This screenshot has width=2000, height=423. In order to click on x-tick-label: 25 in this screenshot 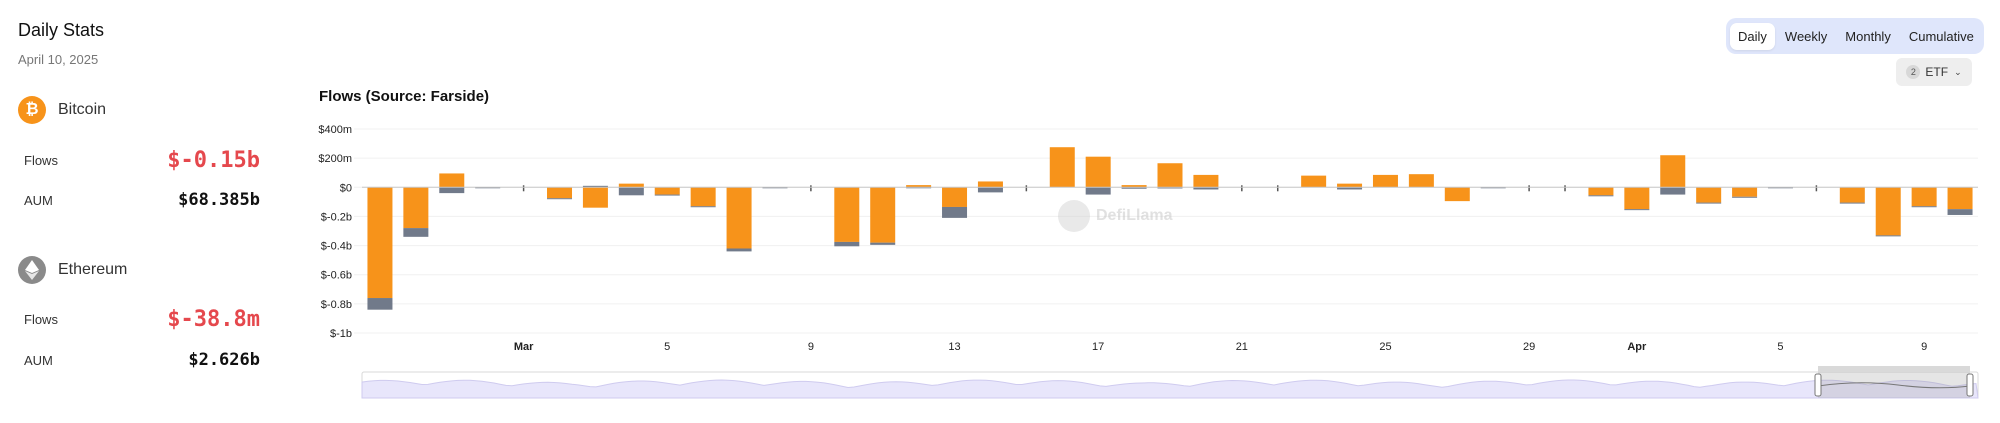, I will do `click(1385, 347)`.